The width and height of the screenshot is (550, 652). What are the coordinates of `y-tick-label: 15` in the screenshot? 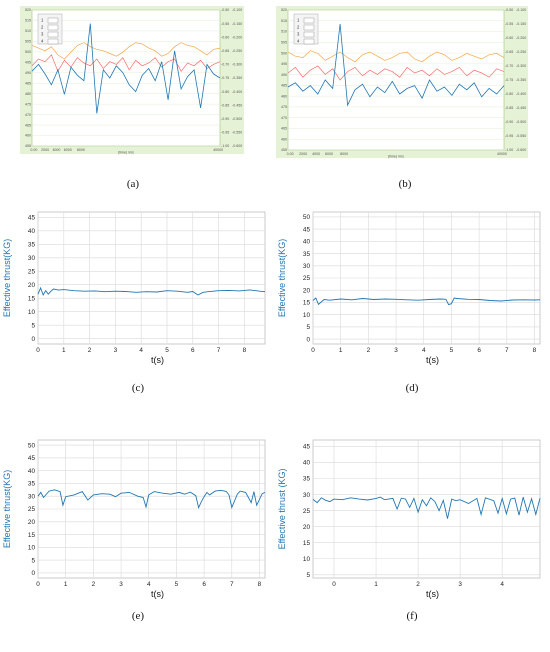 It's located at (32, 298).